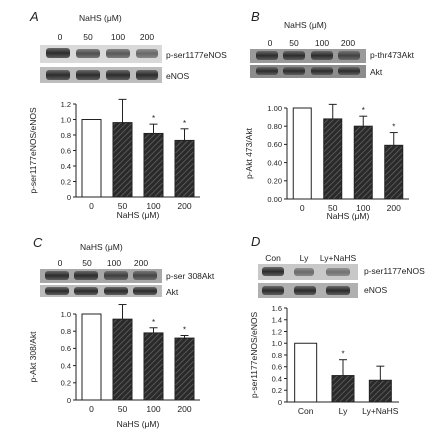 The height and width of the screenshot is (435, 438). I want to click on x-tick-label-a-0: 0, so click(91, 206).